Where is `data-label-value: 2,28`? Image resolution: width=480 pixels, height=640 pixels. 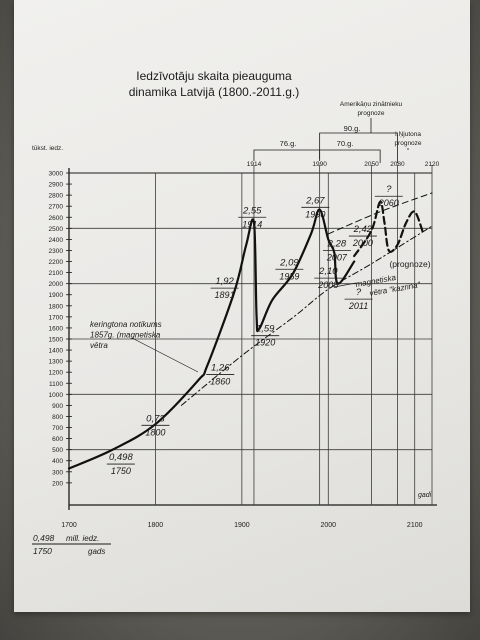
data-label-value: 2,28 is located at coordinates (337, 243).